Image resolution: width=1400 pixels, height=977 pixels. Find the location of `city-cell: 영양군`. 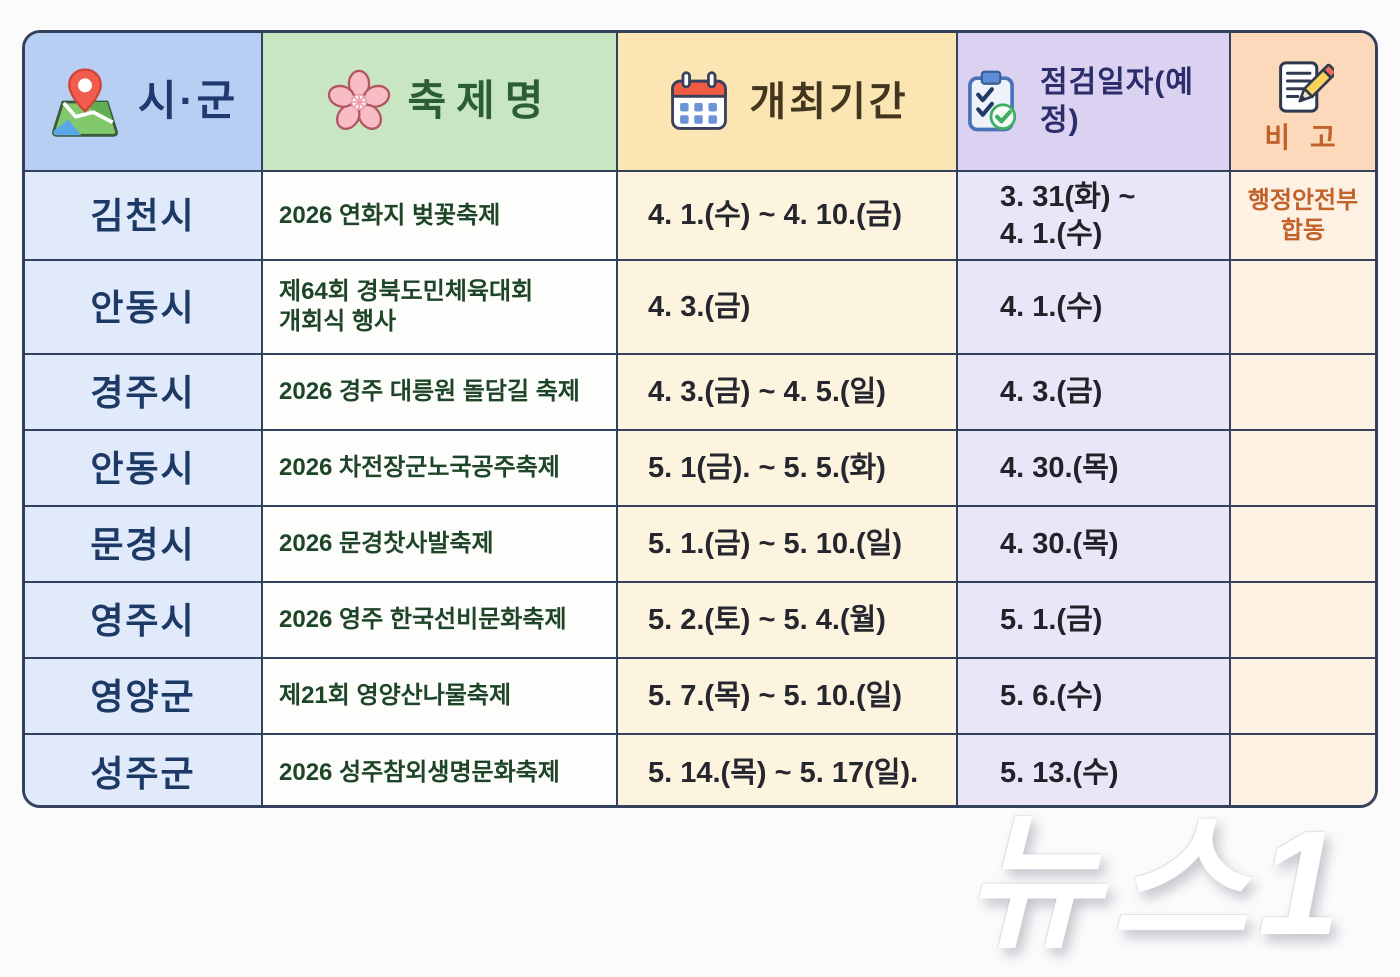

city-cell: 영양군 is located at coordinates (144, 697).